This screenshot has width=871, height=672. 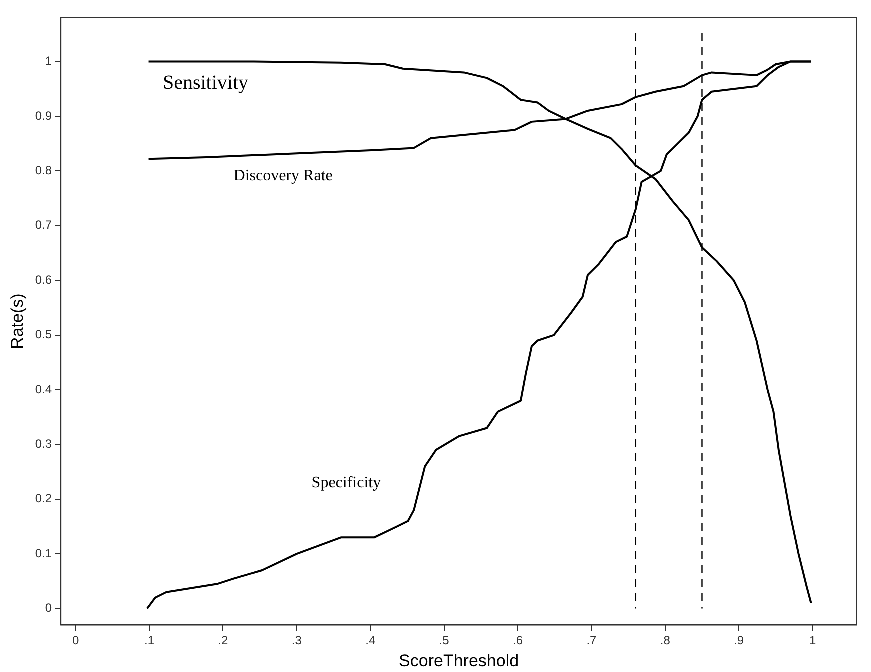 I want to click on y-tick-label: 0.8, so click(x=43, y=170).